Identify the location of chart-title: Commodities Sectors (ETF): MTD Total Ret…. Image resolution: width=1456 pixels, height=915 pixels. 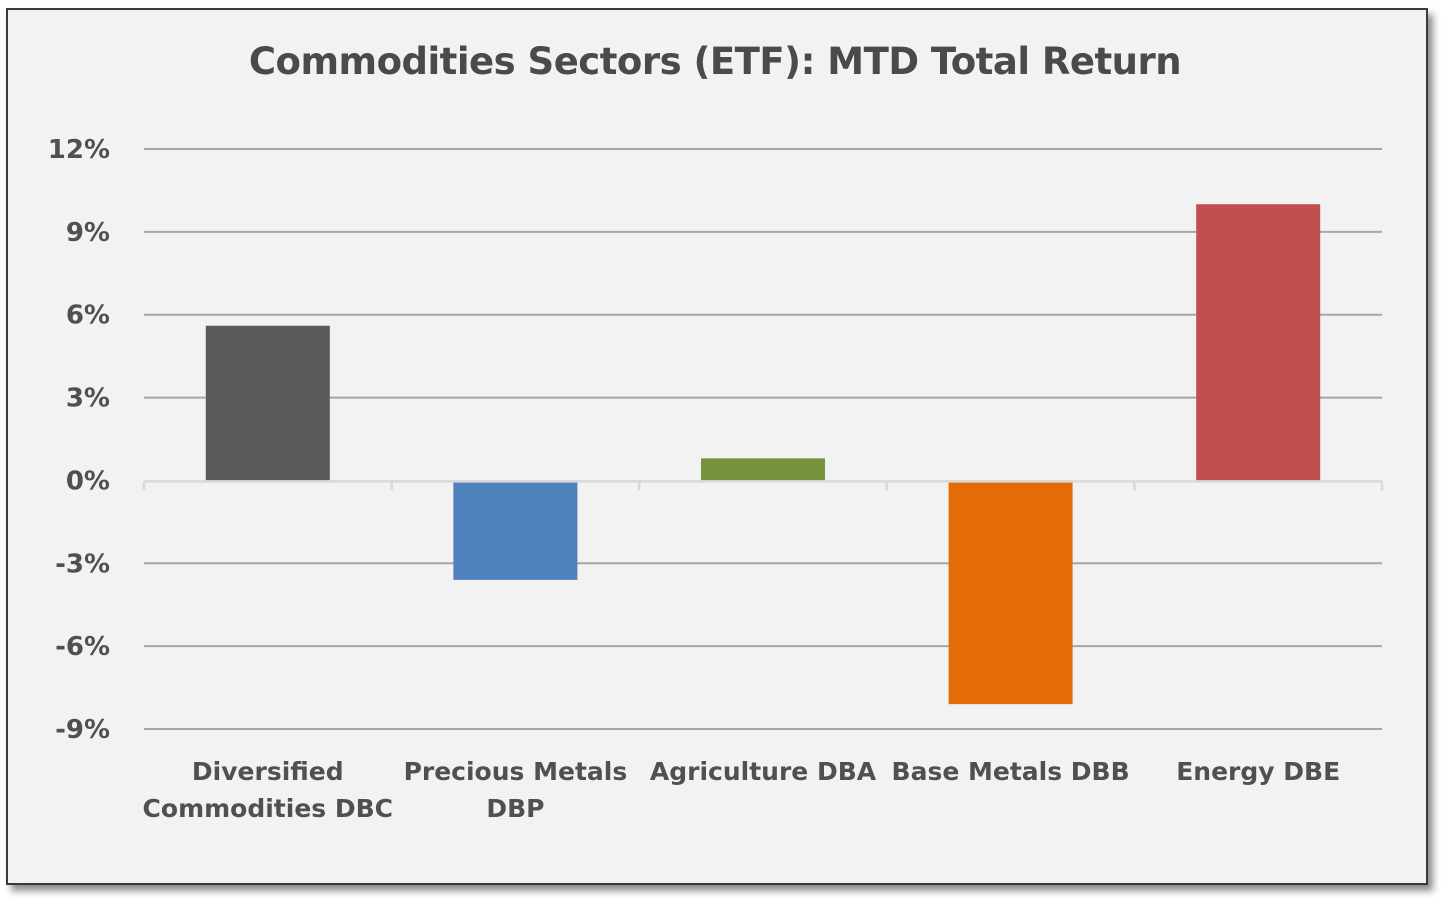
(715, 61).